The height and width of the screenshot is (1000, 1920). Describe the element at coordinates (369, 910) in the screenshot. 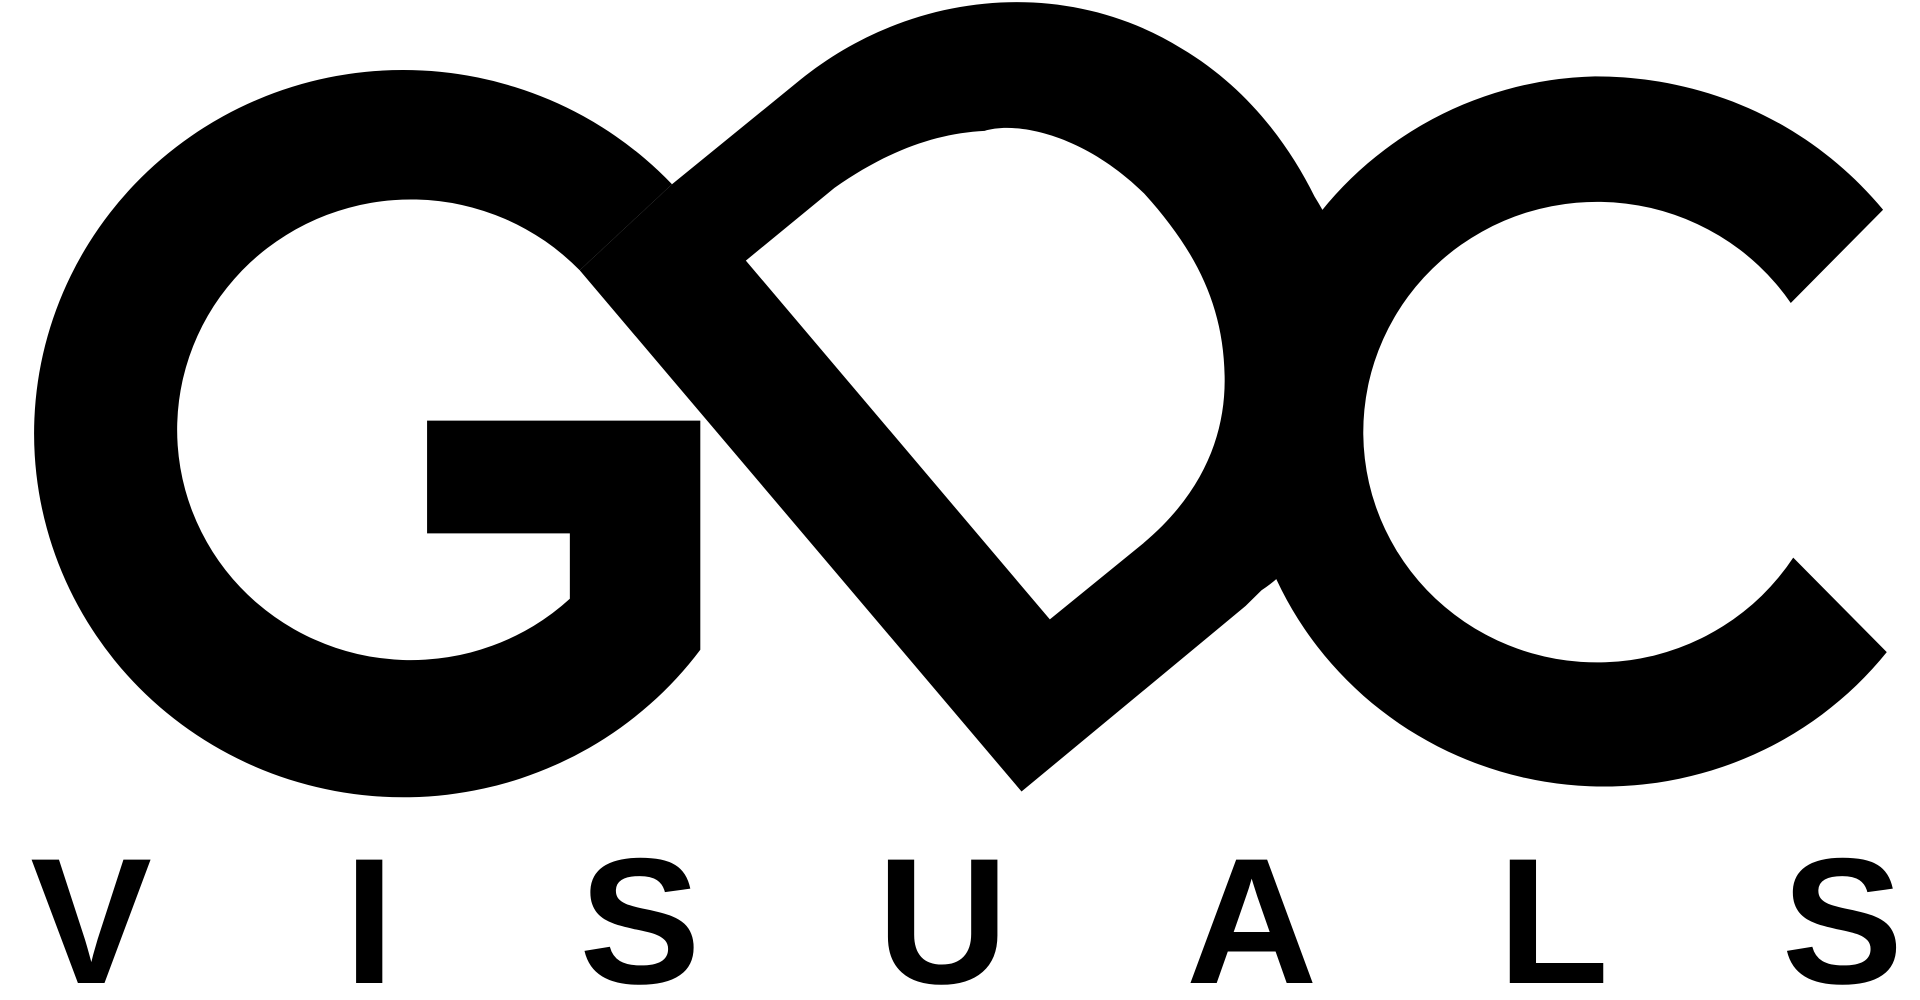

I see `wordmark-letter-i: I` at that location.